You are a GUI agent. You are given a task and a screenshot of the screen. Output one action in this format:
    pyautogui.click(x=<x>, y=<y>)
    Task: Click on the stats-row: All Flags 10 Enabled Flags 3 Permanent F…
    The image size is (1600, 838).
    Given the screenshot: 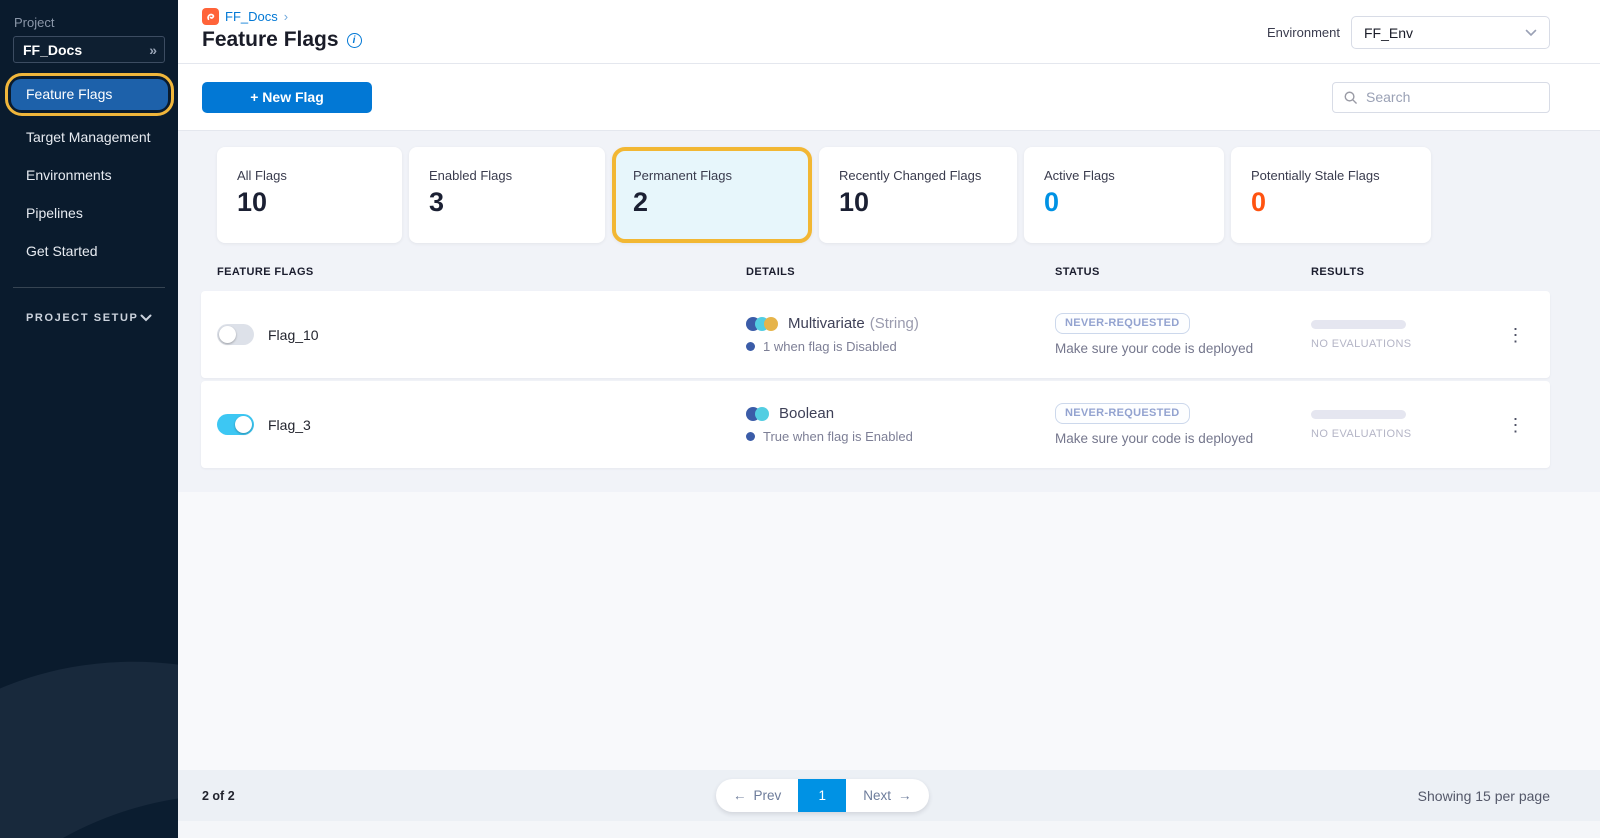 What is the action you would take?
    pyautogui.click(x=883, y=195)
    